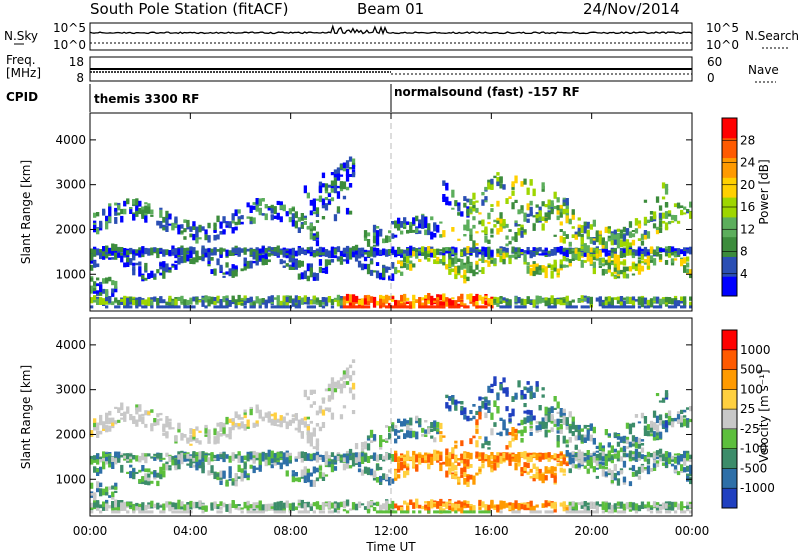 The width and height of the screenshot is (800, 558). I want to click on freq-left-tick-top: 18, so click(76, 62).